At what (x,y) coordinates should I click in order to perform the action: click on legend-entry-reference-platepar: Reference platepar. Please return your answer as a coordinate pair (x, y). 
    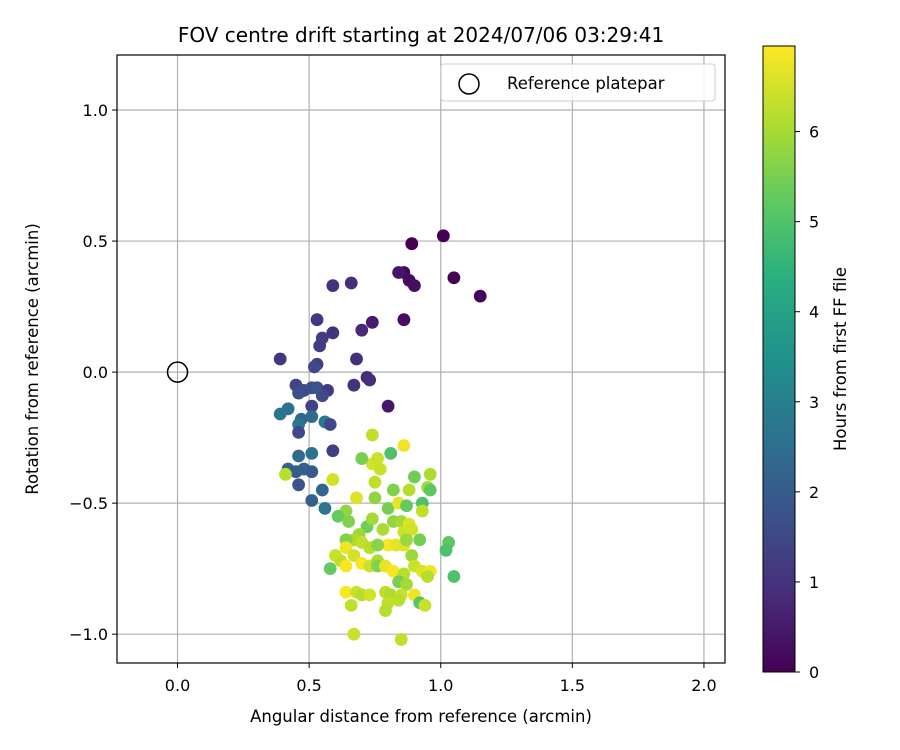
    Looking at the image, I should click on (586, 83).